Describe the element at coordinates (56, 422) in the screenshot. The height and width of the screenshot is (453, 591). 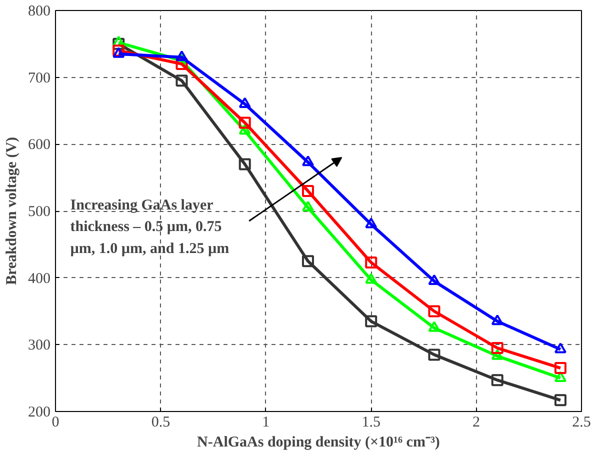
I see `x-tick-label: 0` at that location.